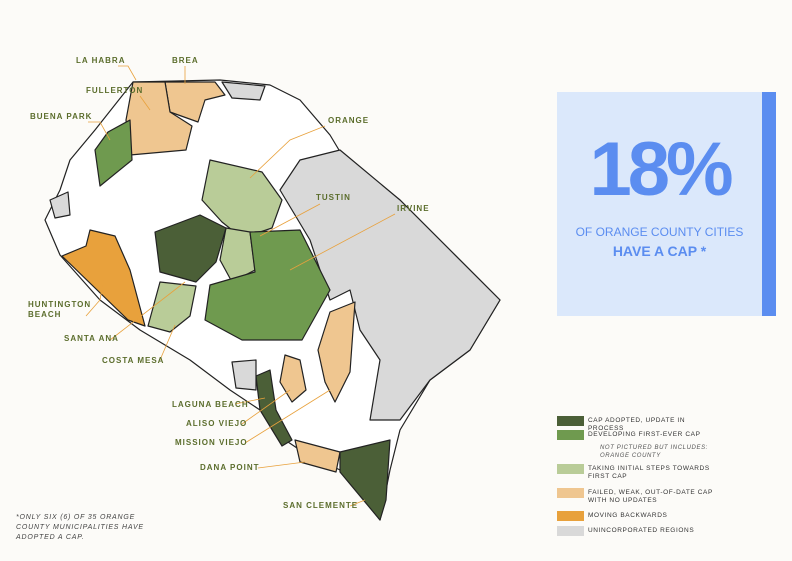  Describe the element at coordinates (349, 120) in the screenshot. I see `city-label: ORANGE` at that location.